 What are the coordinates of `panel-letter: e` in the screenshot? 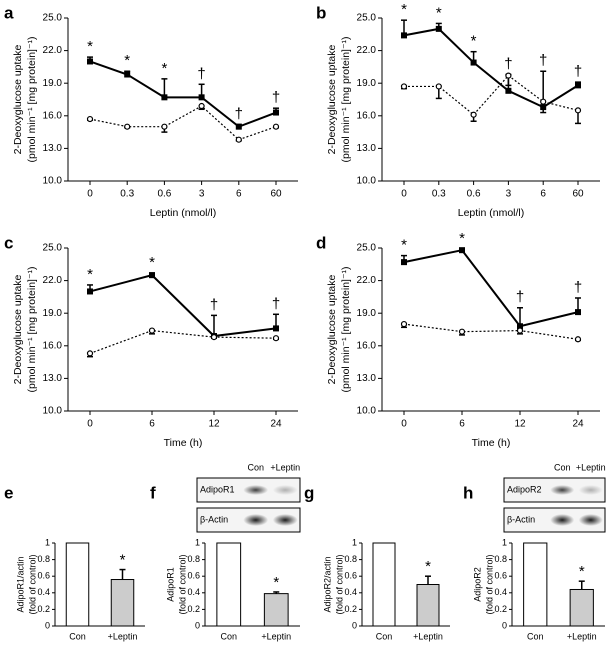 It's located at (8, 492).